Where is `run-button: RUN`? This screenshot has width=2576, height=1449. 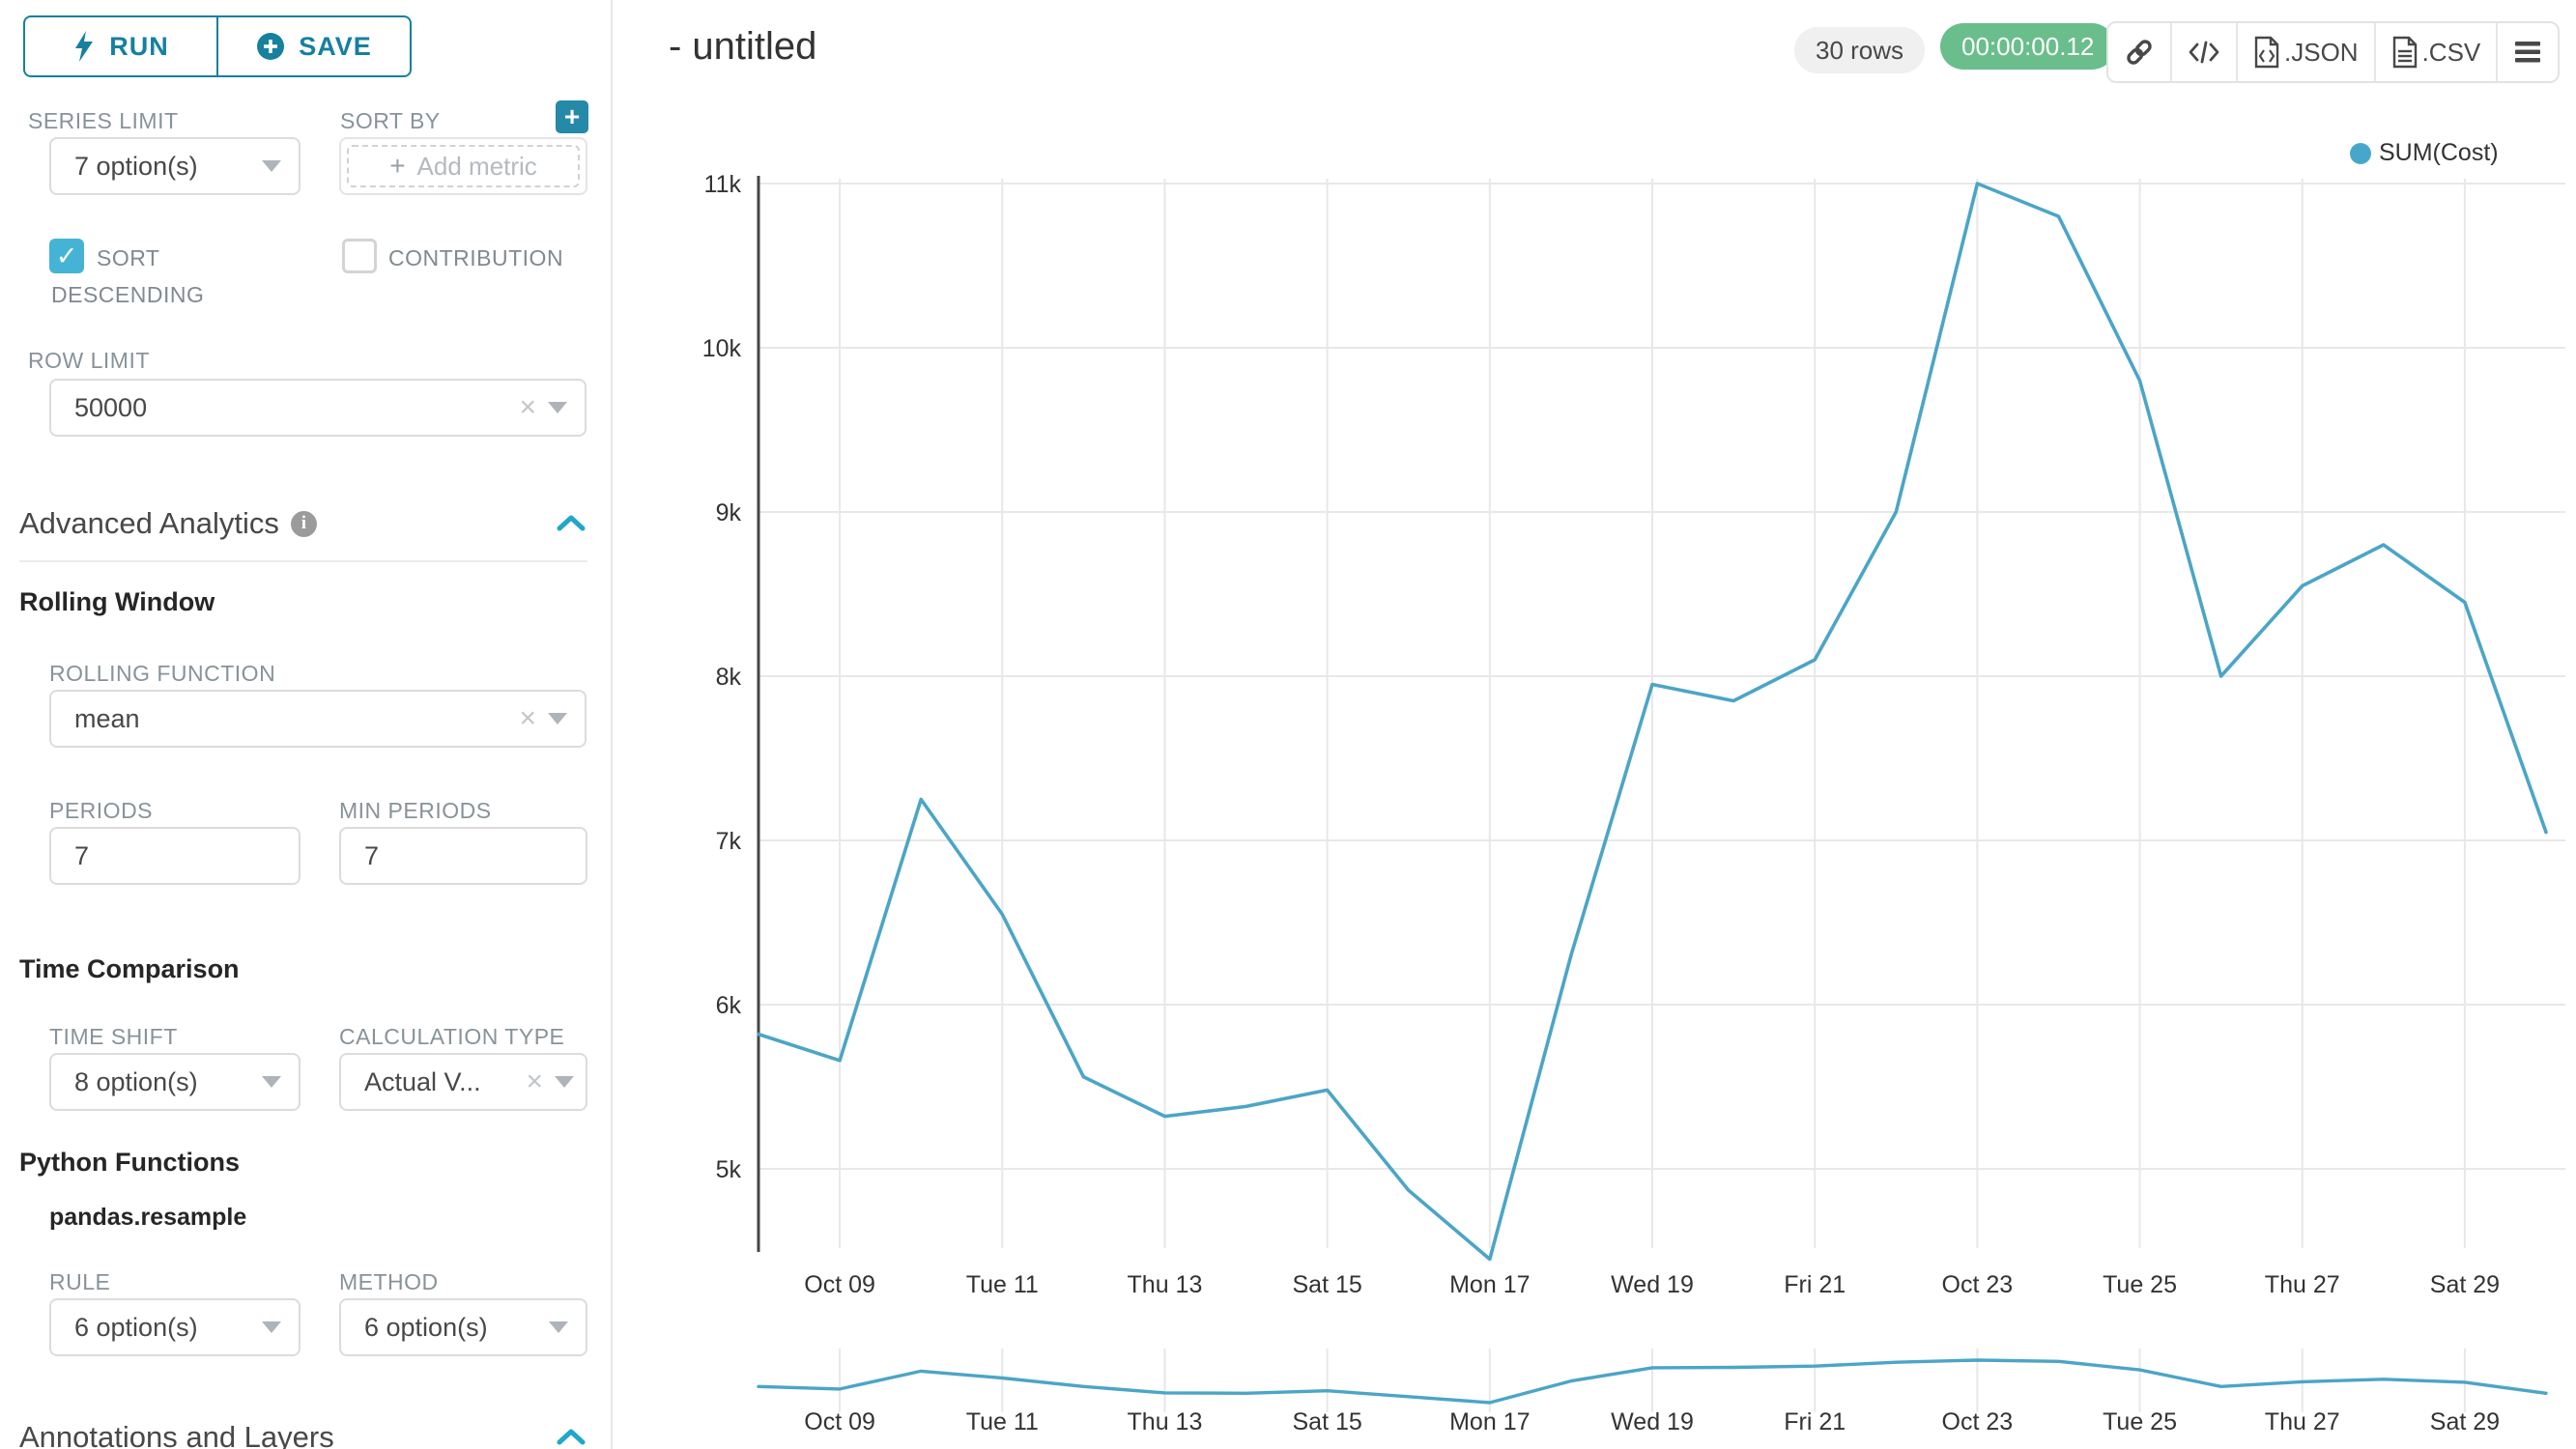
run-button: RUN is located at coordinates (121, 46).